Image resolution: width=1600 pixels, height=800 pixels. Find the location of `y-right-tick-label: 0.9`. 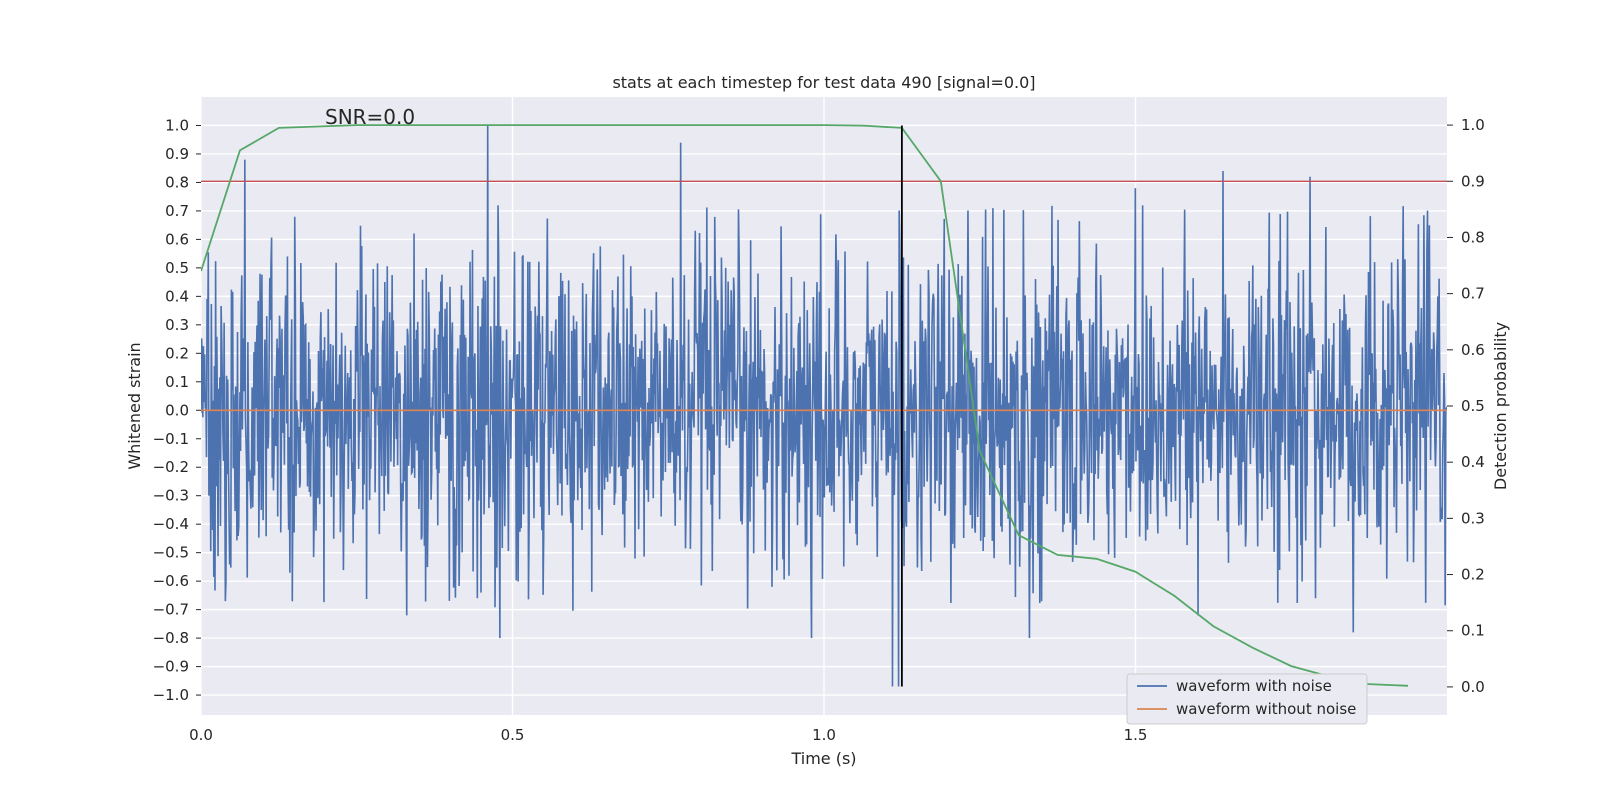

y-right-tick-label: 0.9 is located at coordinates (1473, 181).